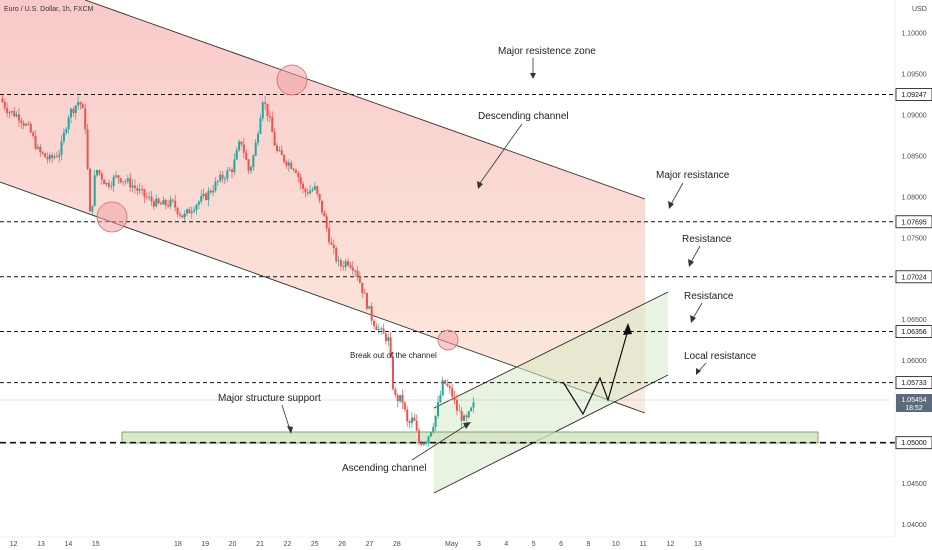  What do you see at coordinates (913, 115) in the screenshot?
I see `price-tick-2: 1.09000` at bounding box center [913, 115].